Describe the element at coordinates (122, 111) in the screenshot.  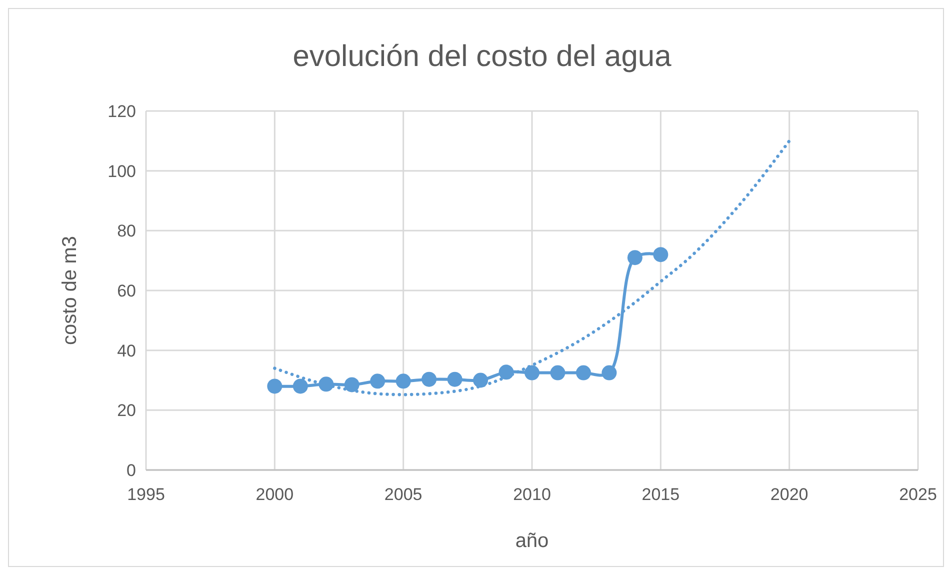
I see `y-tick-label: 120` at that location.